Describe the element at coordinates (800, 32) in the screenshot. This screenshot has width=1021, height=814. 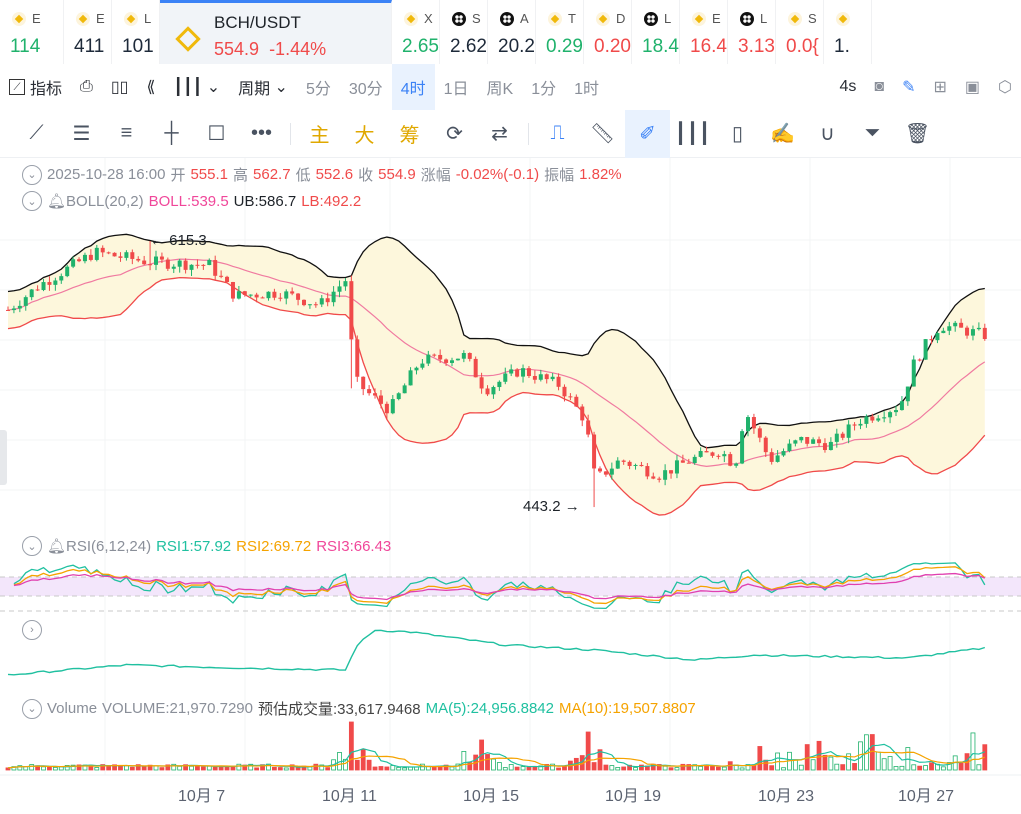
I see `ticker-item: S 0.0{` at that location.